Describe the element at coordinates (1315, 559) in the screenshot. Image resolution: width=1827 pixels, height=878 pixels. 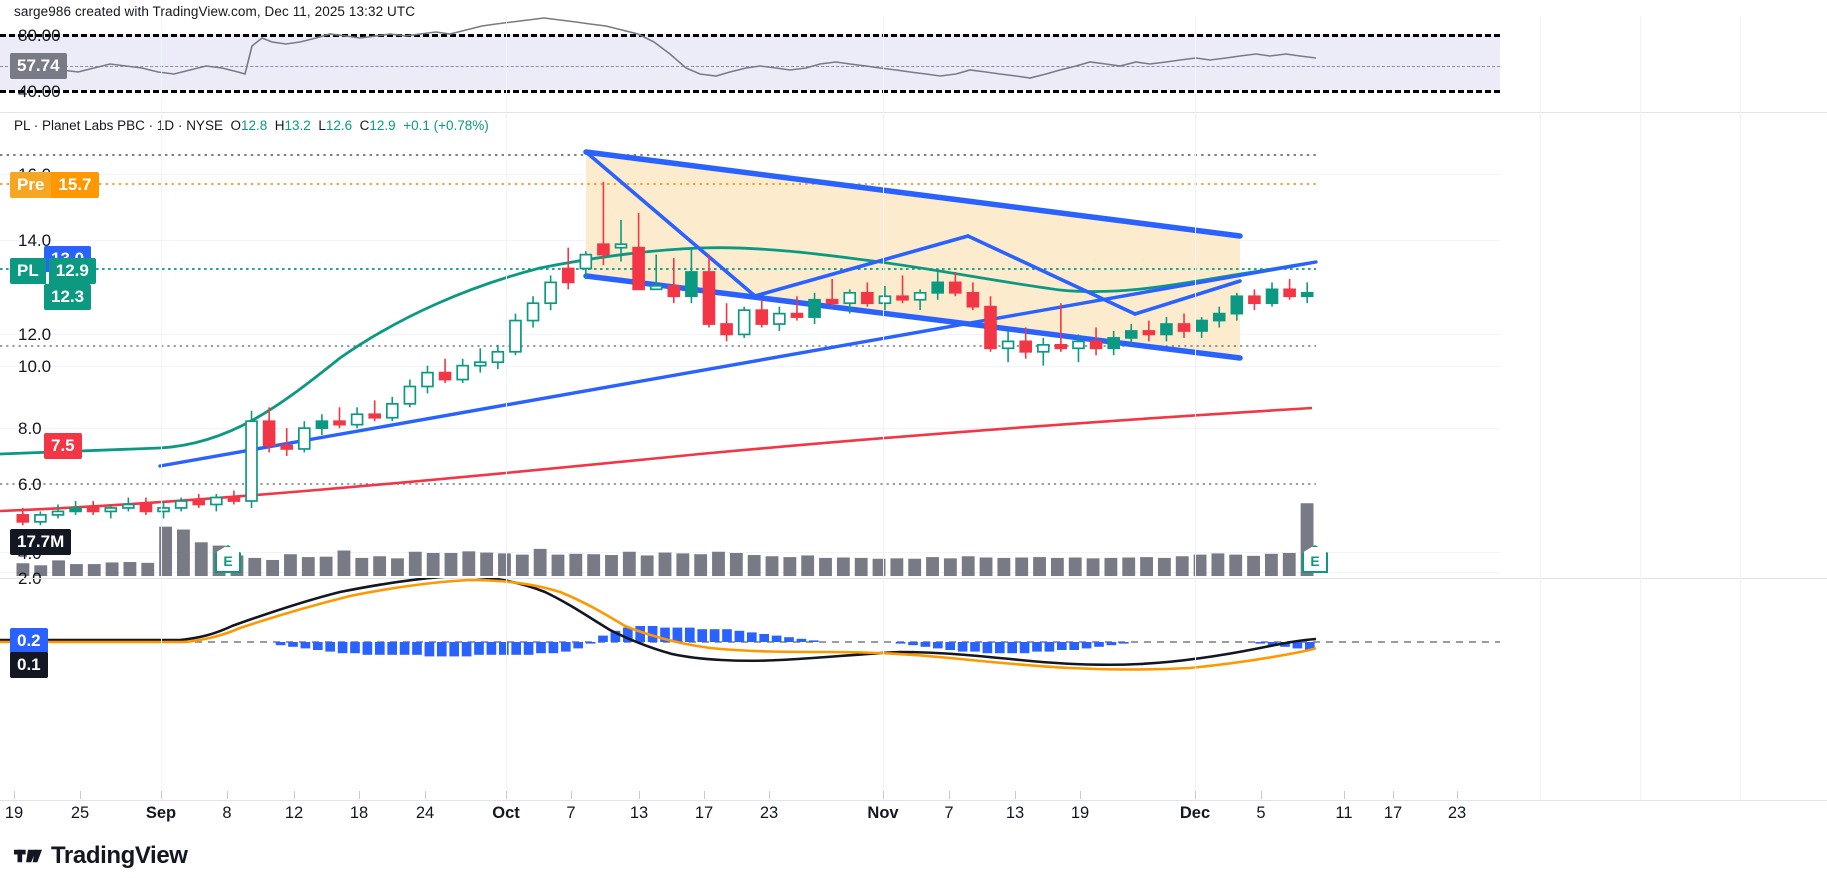
I see `earnings-marker-right: E` at that location.